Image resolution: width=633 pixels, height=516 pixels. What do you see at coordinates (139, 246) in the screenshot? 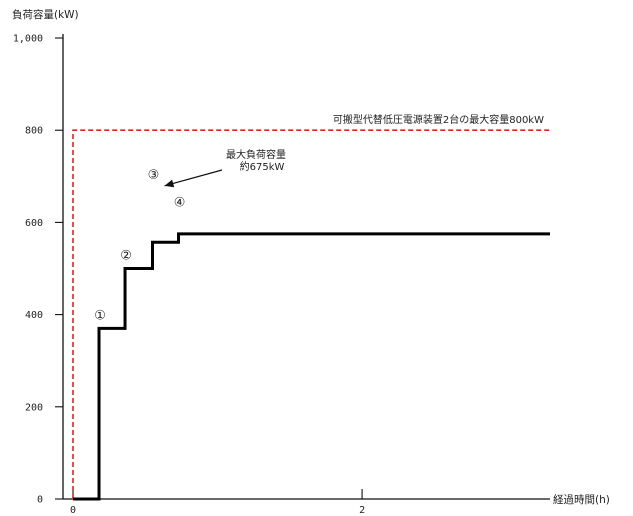
I see `step-markers: ① ② ③④` at bounding box center [139, 246].